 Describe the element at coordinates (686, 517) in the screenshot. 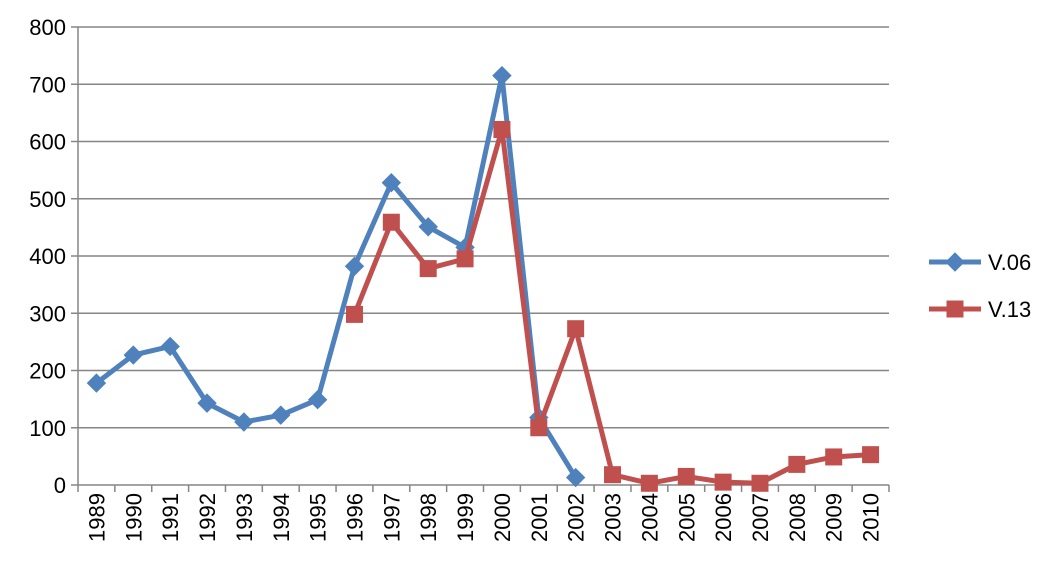

I see `x-tick-label: 2005` at that location.